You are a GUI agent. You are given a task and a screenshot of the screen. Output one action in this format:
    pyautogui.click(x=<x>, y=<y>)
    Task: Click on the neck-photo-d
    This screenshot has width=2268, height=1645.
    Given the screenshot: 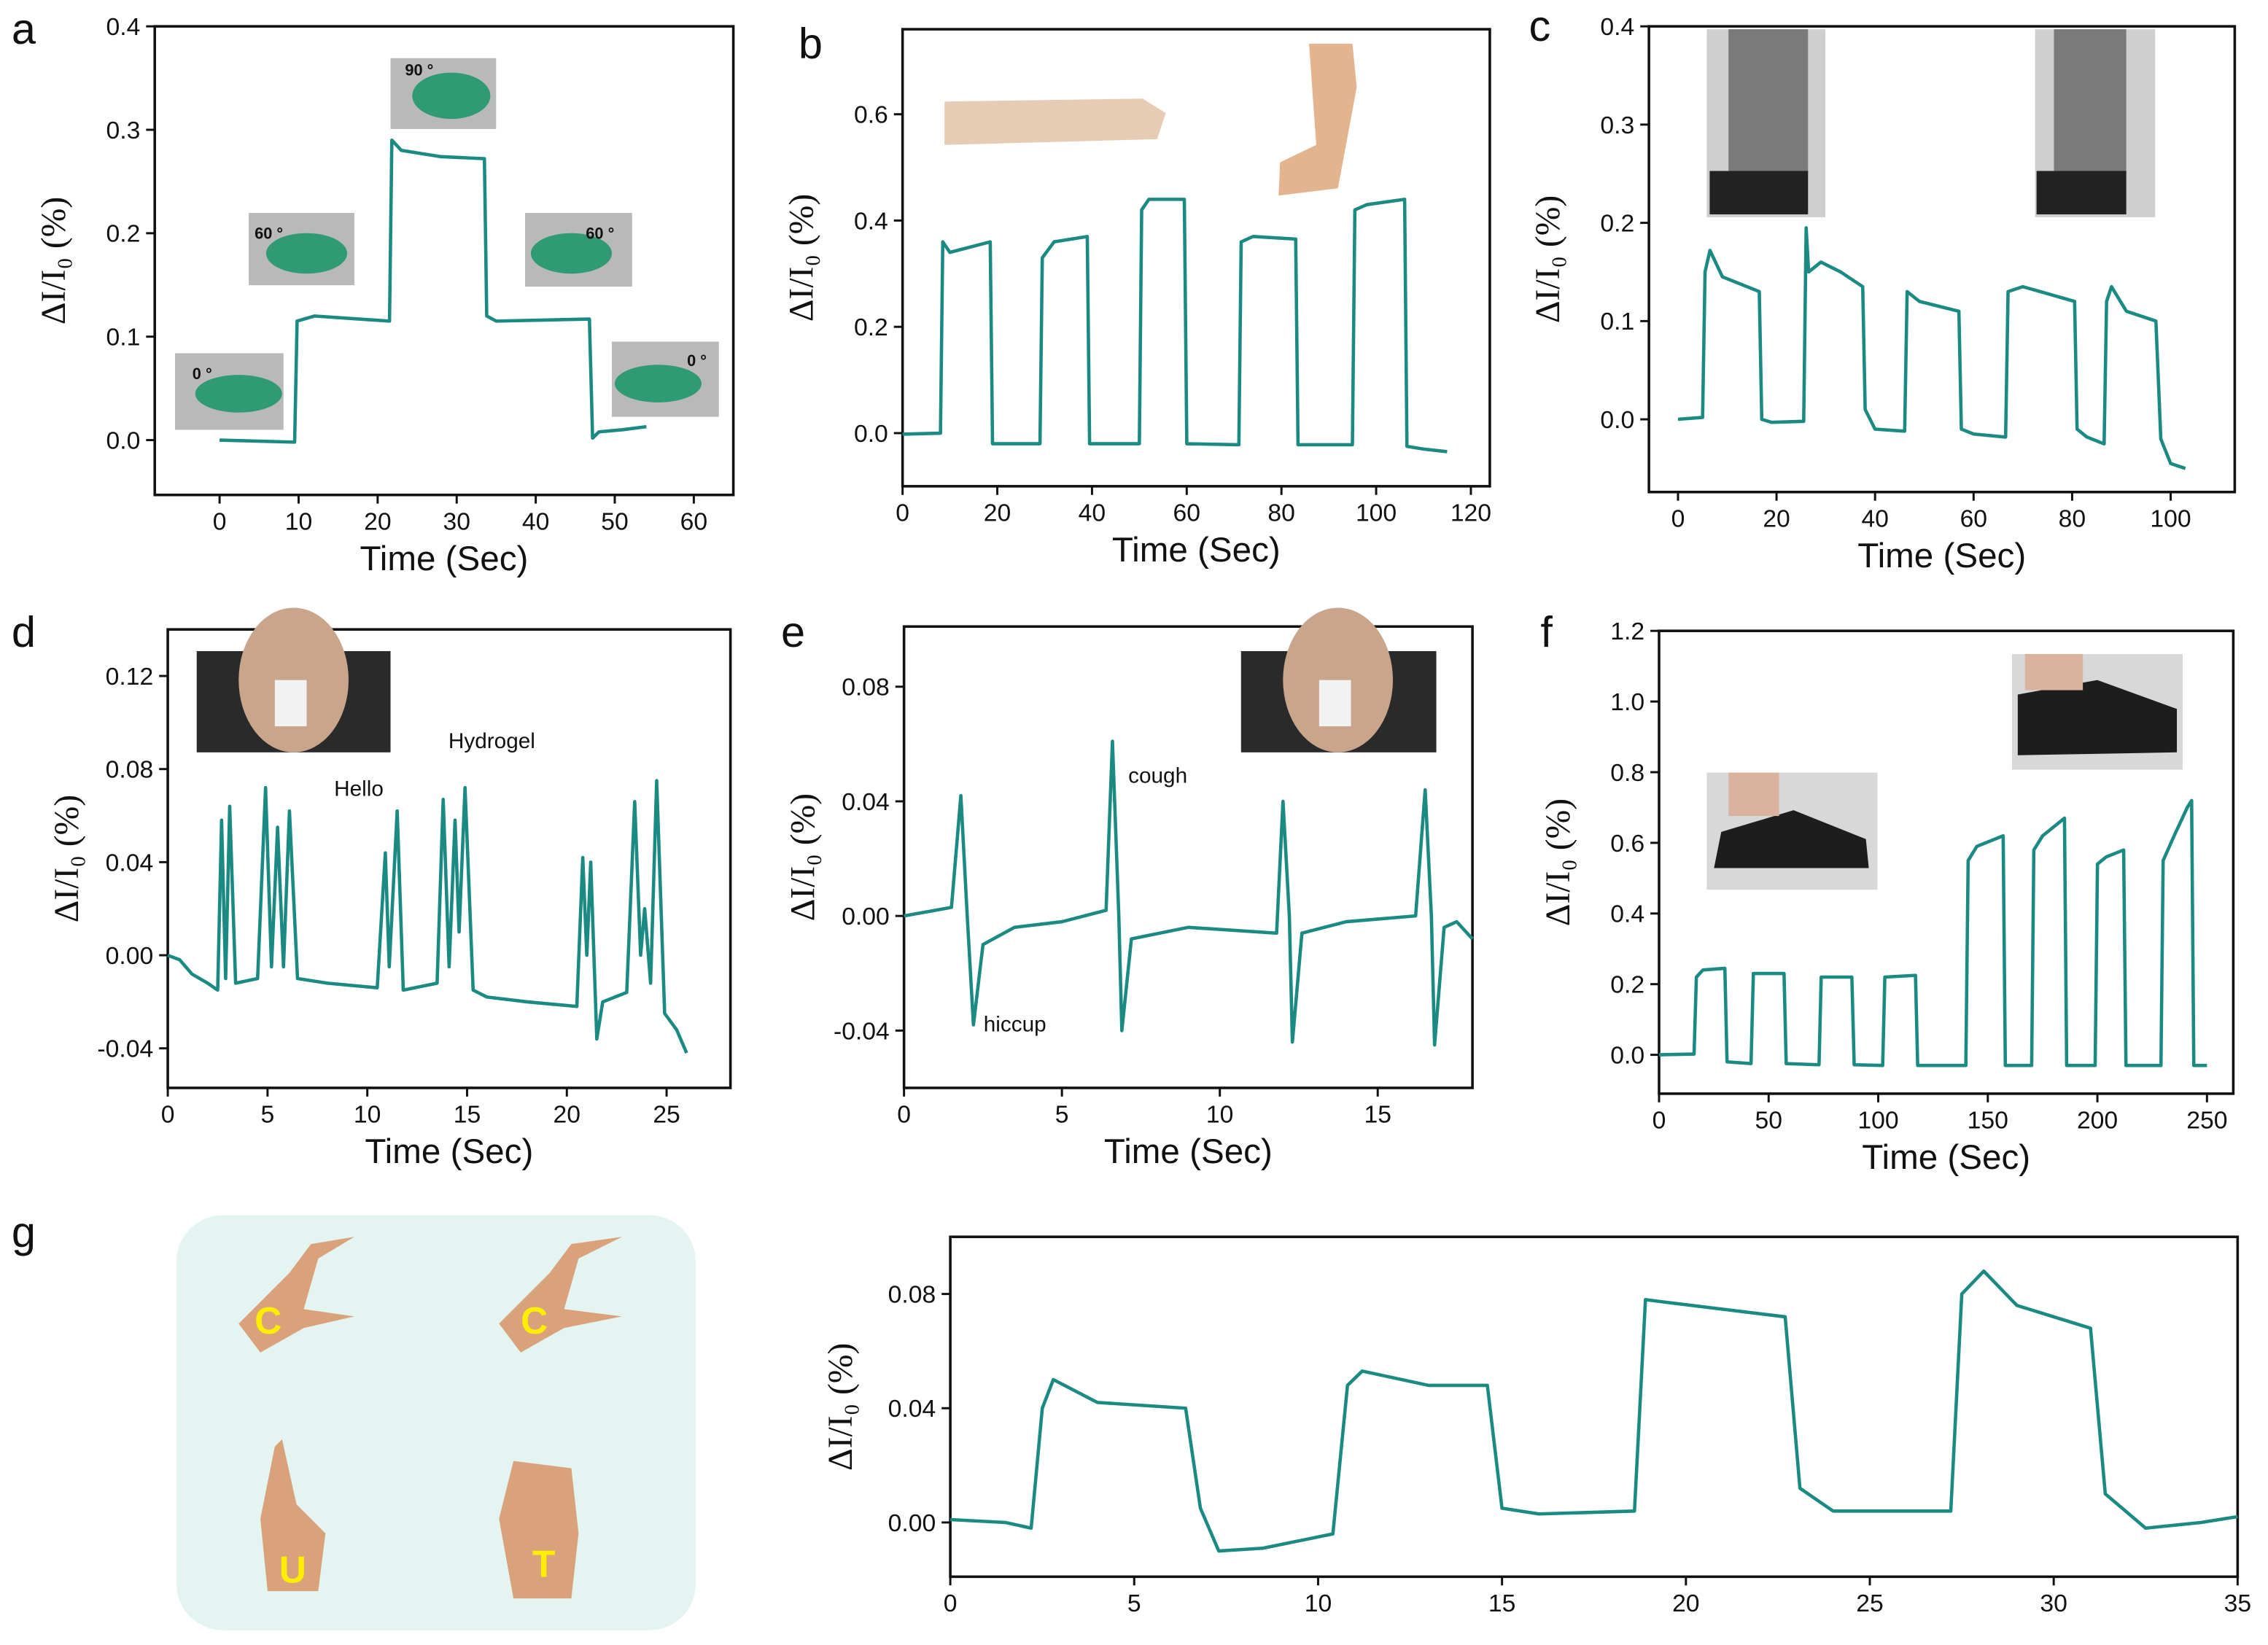 What is the action you would take?
    pyautogui.click(x=293, y=679)
    